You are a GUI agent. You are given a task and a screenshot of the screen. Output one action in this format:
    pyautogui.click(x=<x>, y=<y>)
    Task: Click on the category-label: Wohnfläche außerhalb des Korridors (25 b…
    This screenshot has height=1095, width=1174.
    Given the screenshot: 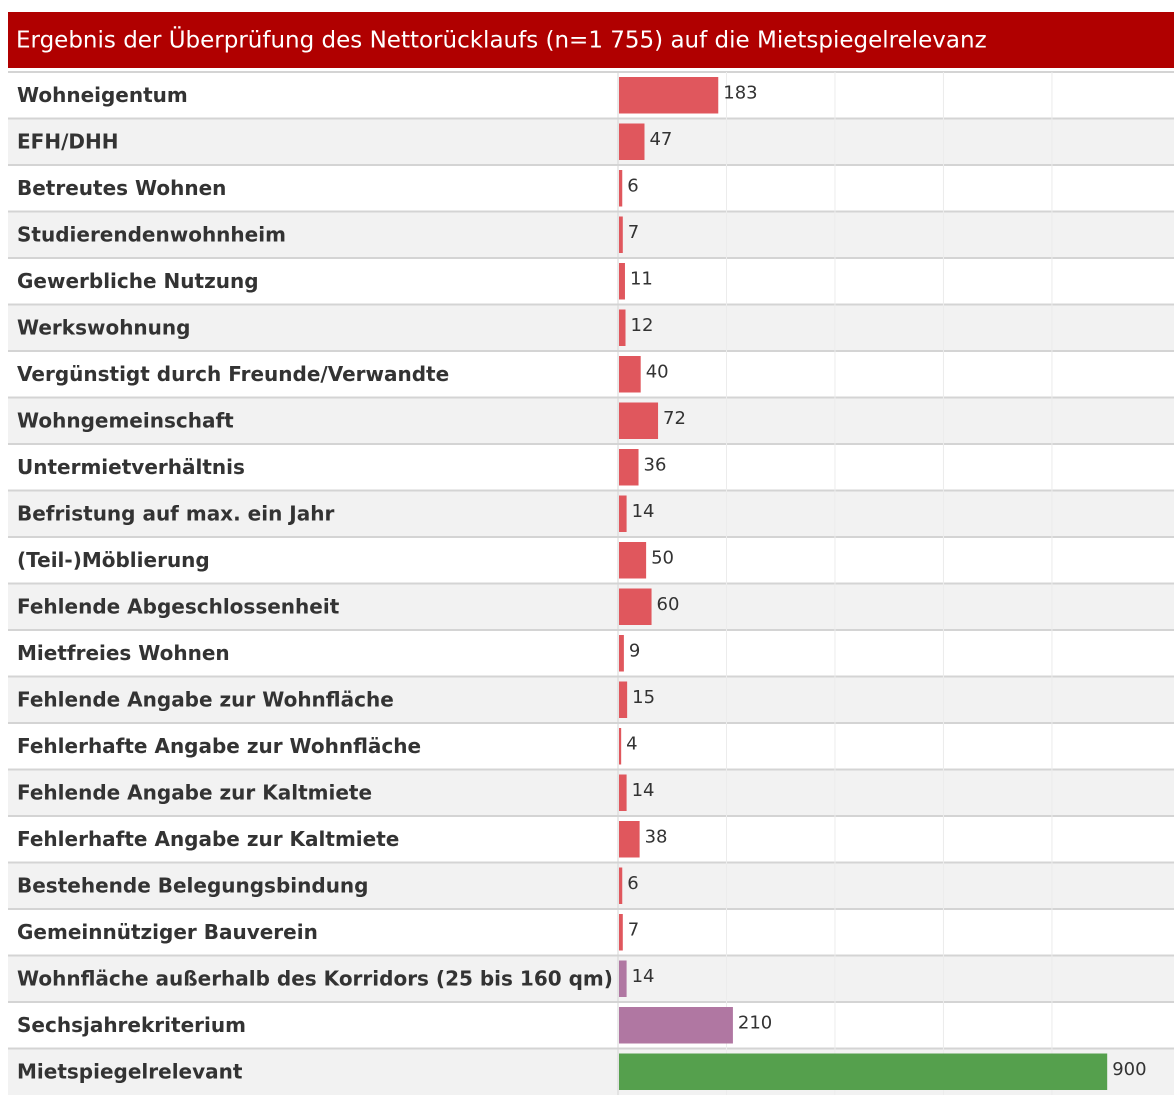 What is the action you would take?
    pyautogui.click(x=315, y=978)
    